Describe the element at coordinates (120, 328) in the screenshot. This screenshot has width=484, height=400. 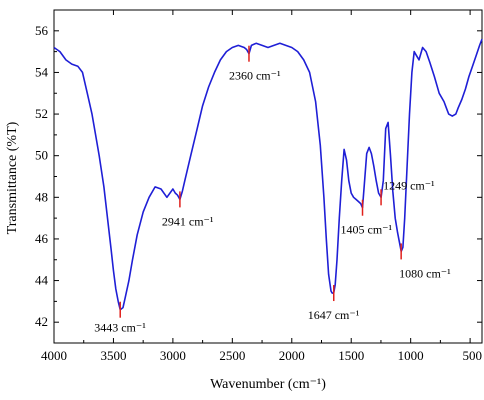
I see `peak-label: 3443 cm⁻¹` at that location.